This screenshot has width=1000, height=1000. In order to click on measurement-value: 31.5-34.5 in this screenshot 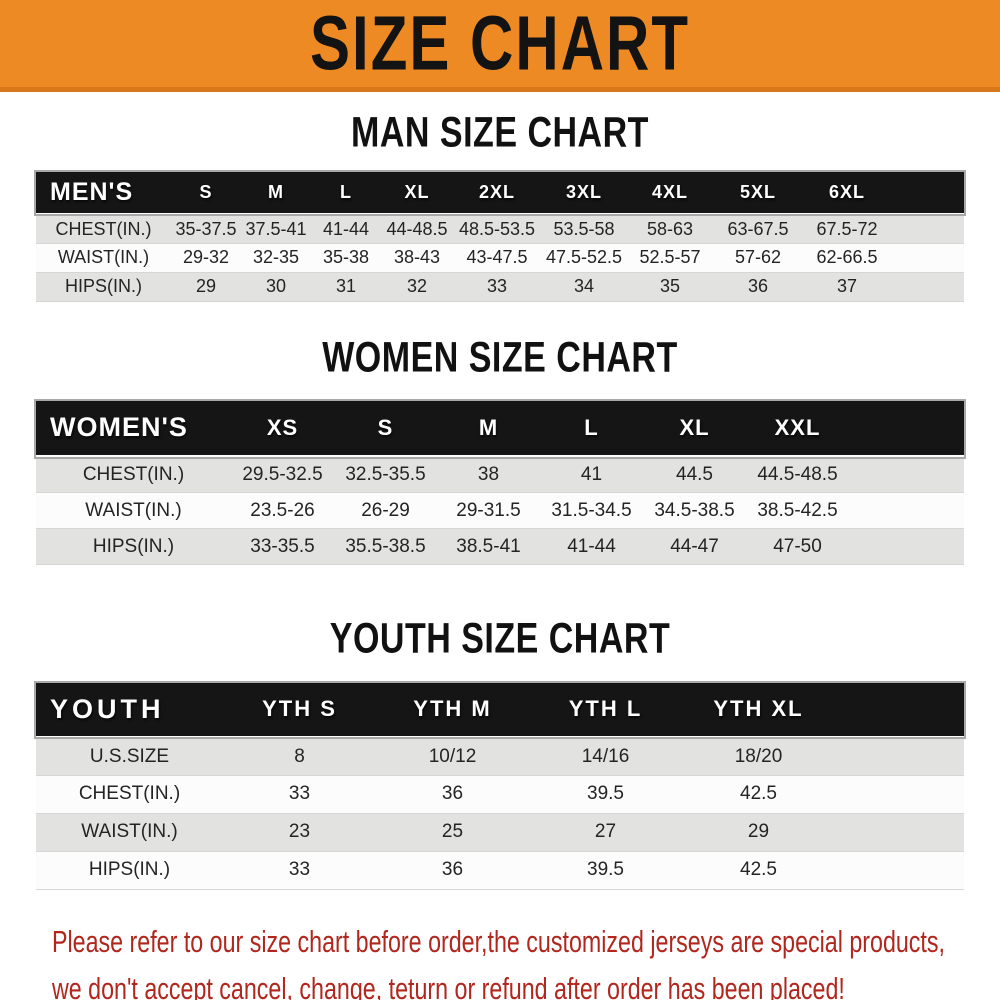, I will do `click(591, 510)`.